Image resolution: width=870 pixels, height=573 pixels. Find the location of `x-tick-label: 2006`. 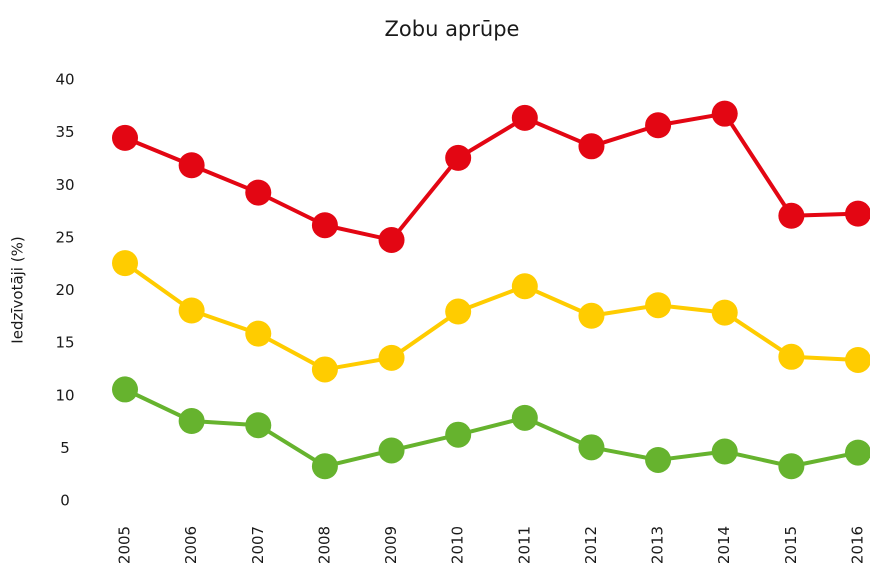

x-tick-label: 2006 is located at coordinates (191, 545).